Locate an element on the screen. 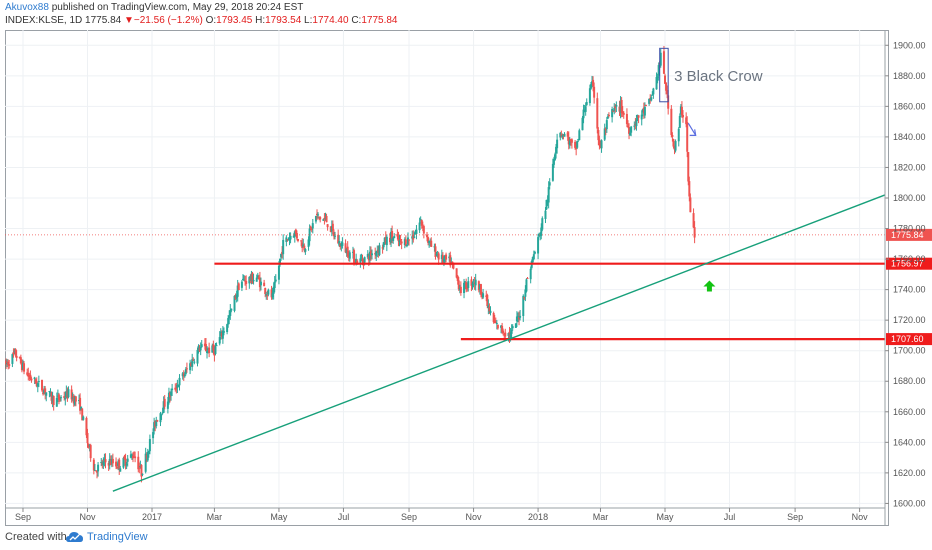  open-value: 1793.45 is located at coordinates (234, 20).